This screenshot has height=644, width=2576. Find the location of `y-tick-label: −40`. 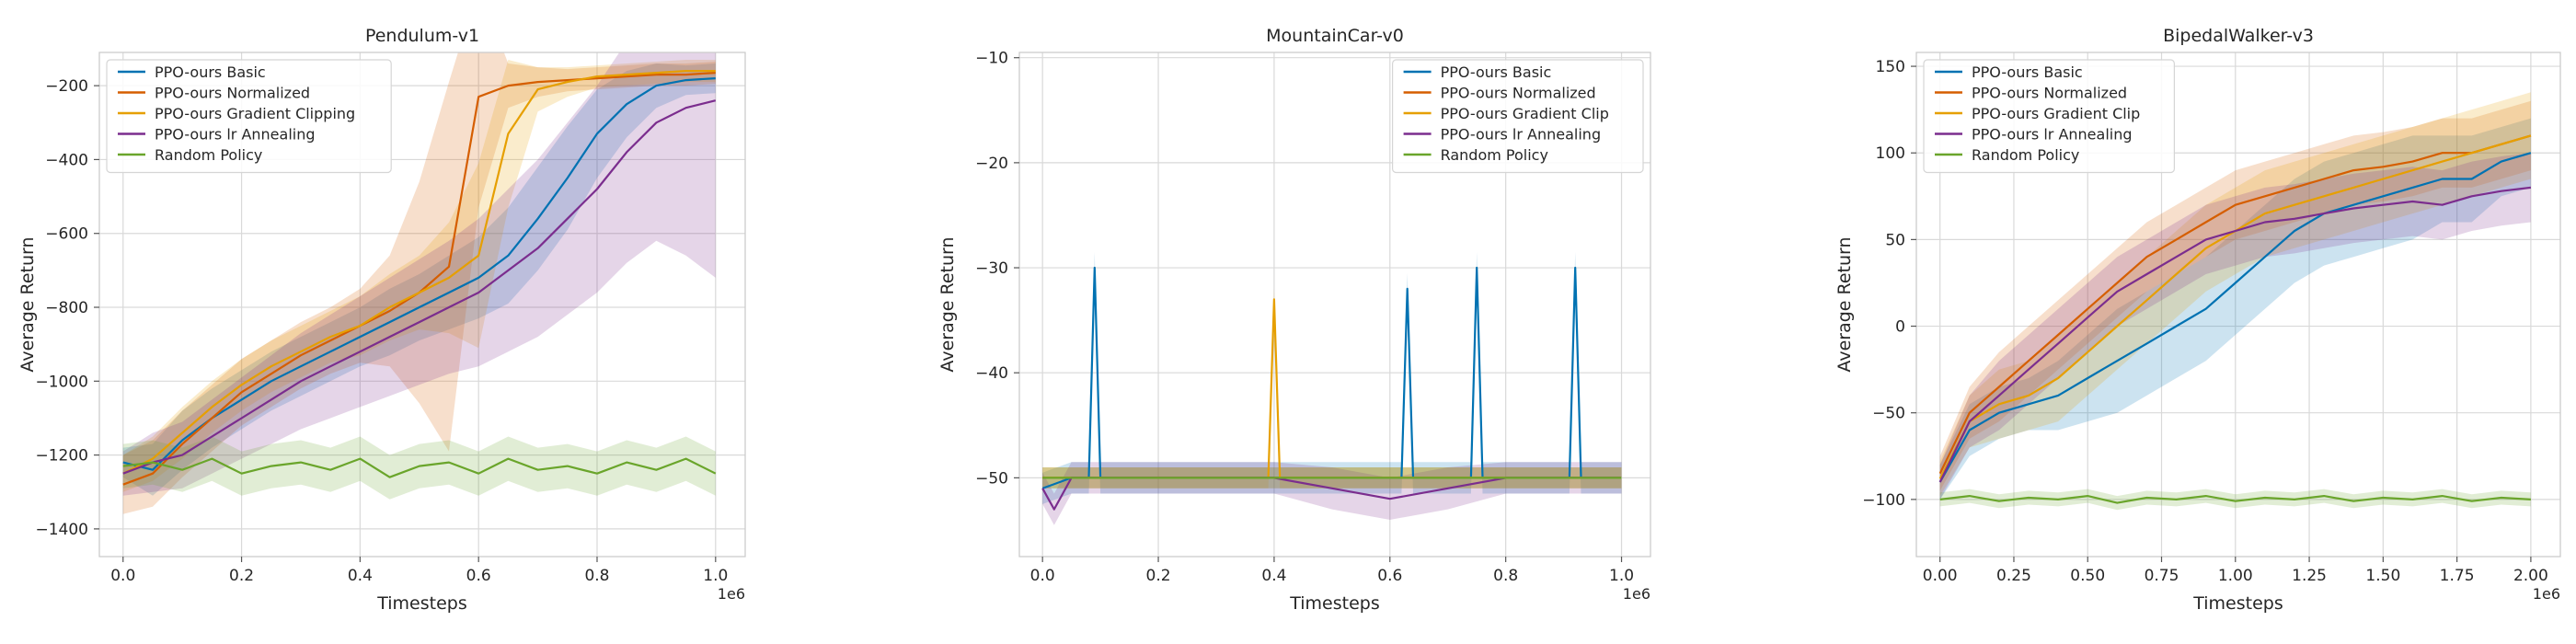

y-tick-label: −40 is located at coordinates (991, 373).